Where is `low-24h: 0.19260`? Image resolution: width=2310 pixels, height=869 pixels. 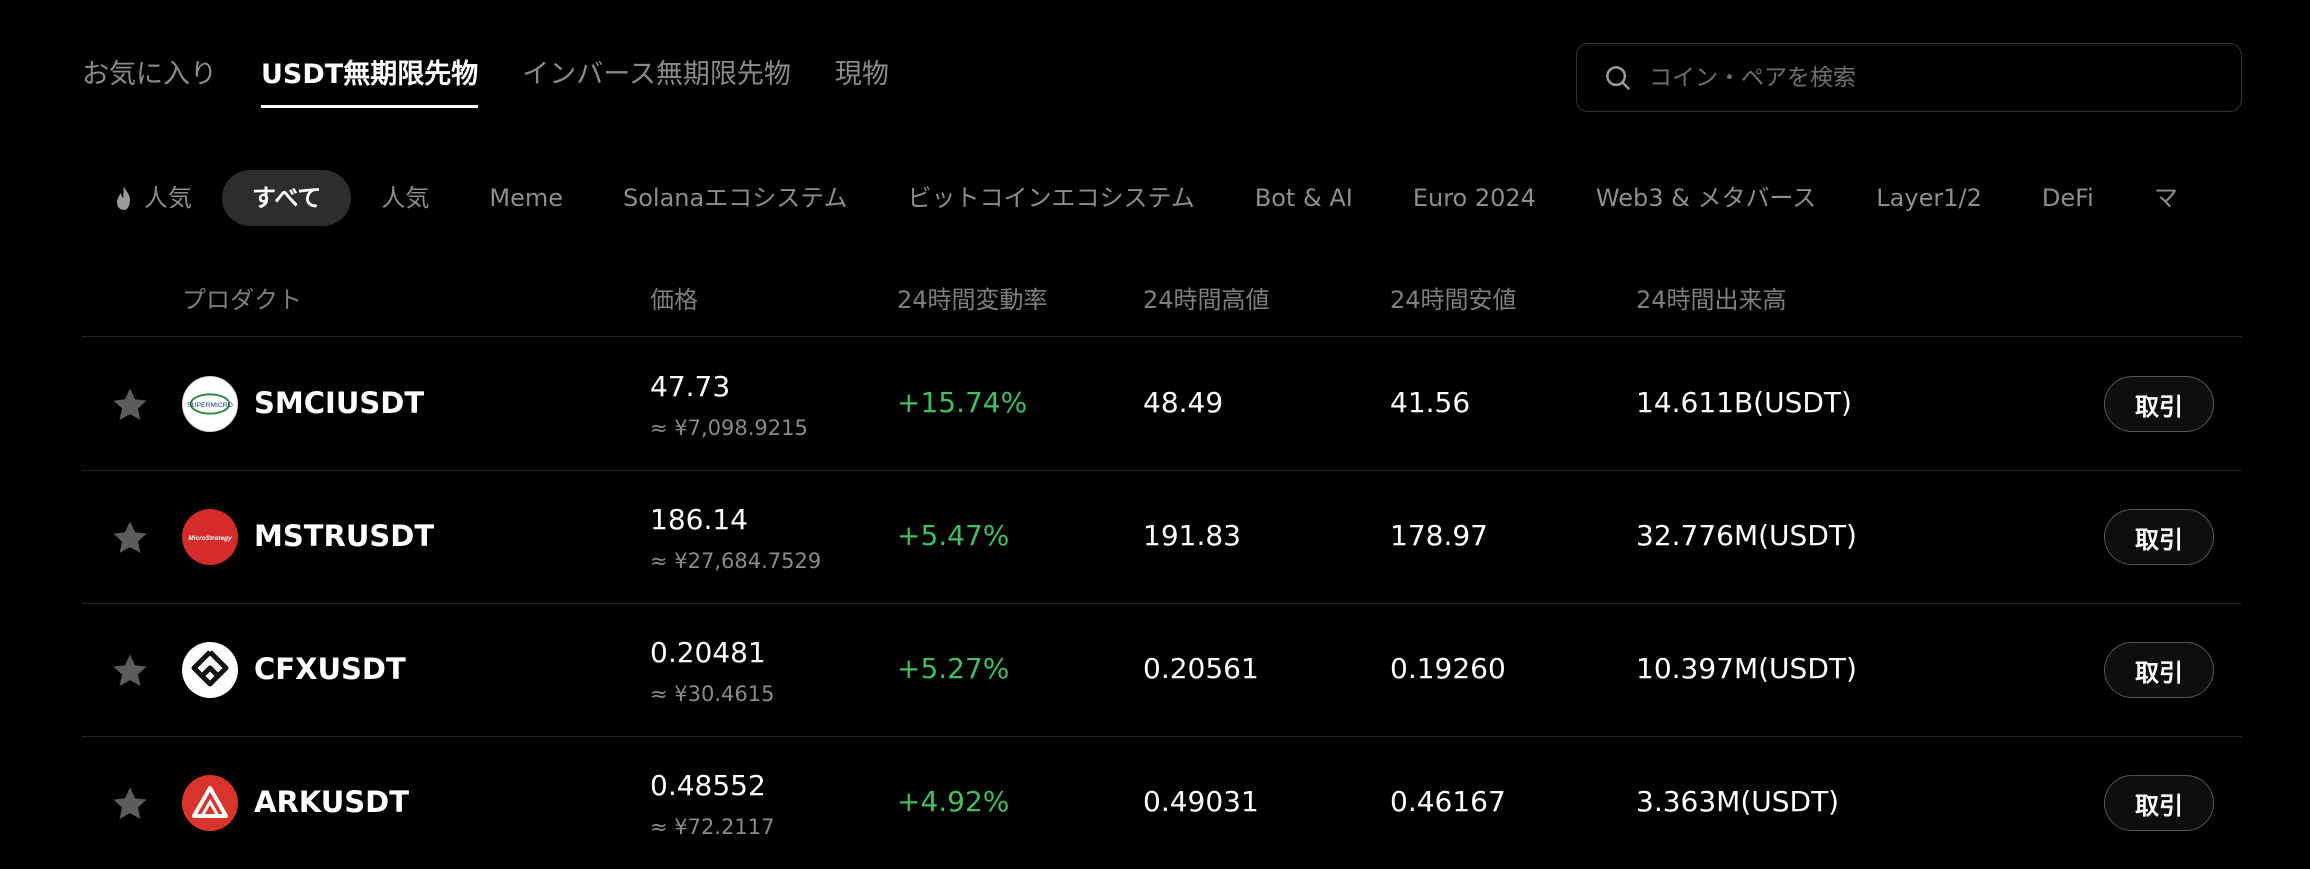
low-24h: 0.19260 is located at coordinates (1448, 668).